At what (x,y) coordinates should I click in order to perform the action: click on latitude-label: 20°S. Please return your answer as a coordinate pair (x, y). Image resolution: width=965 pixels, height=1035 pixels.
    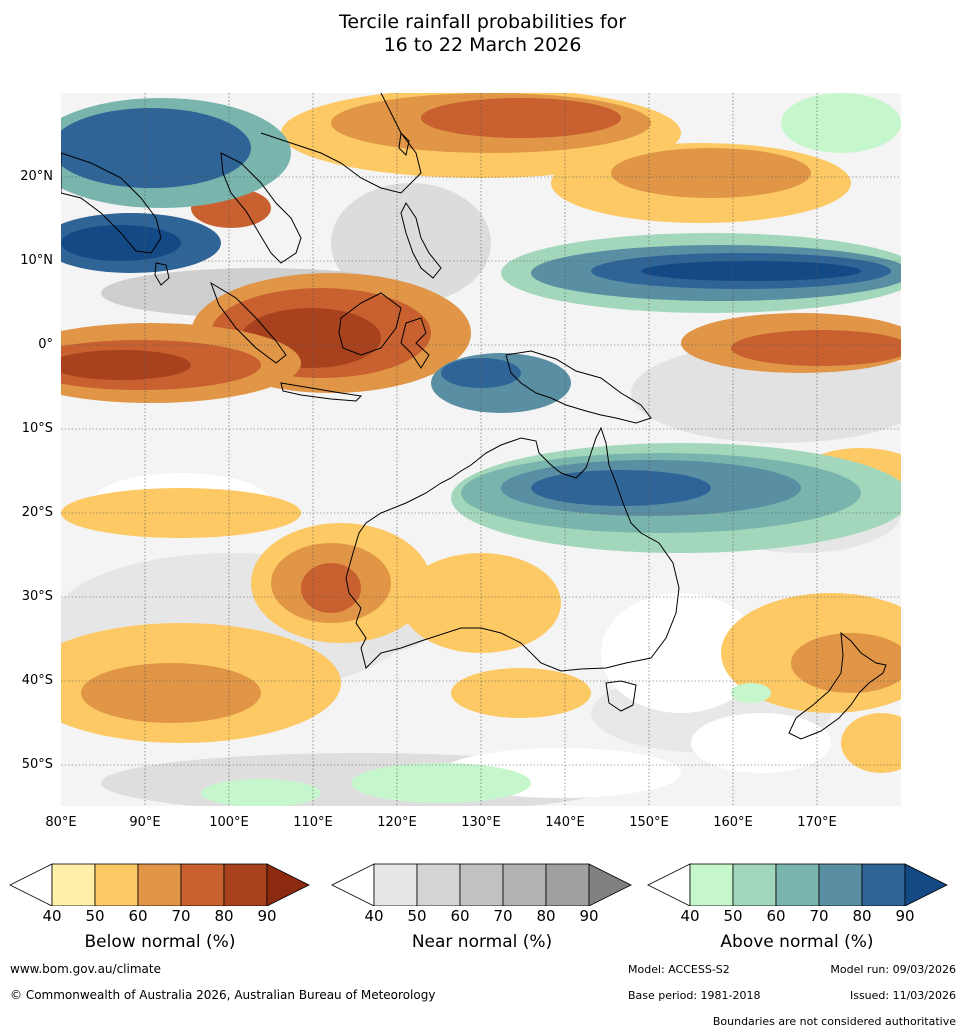
    Looking at the image, I should click on (37, 512).